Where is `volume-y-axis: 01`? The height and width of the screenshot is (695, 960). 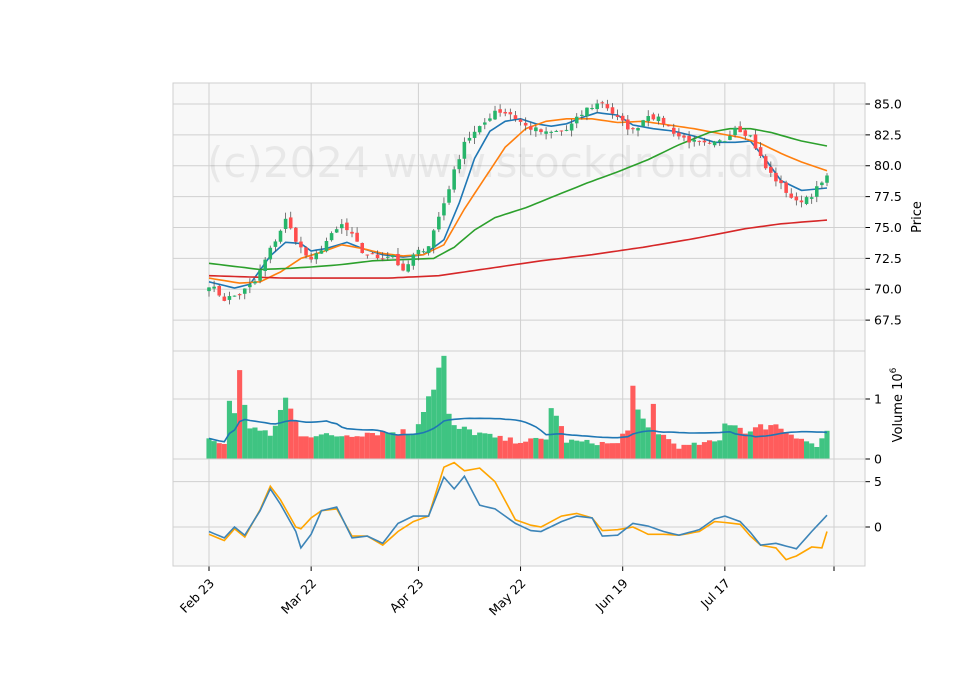 volume-y-axis: 01 is located at coordinates (873, 429).